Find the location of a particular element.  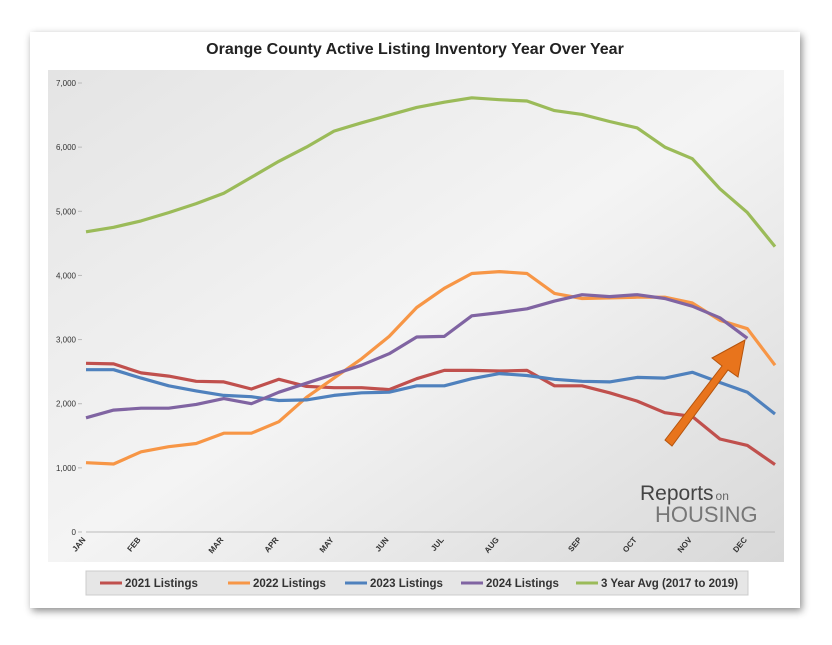

y-tick-label: 3,000 is located at coordinates (66, 340).